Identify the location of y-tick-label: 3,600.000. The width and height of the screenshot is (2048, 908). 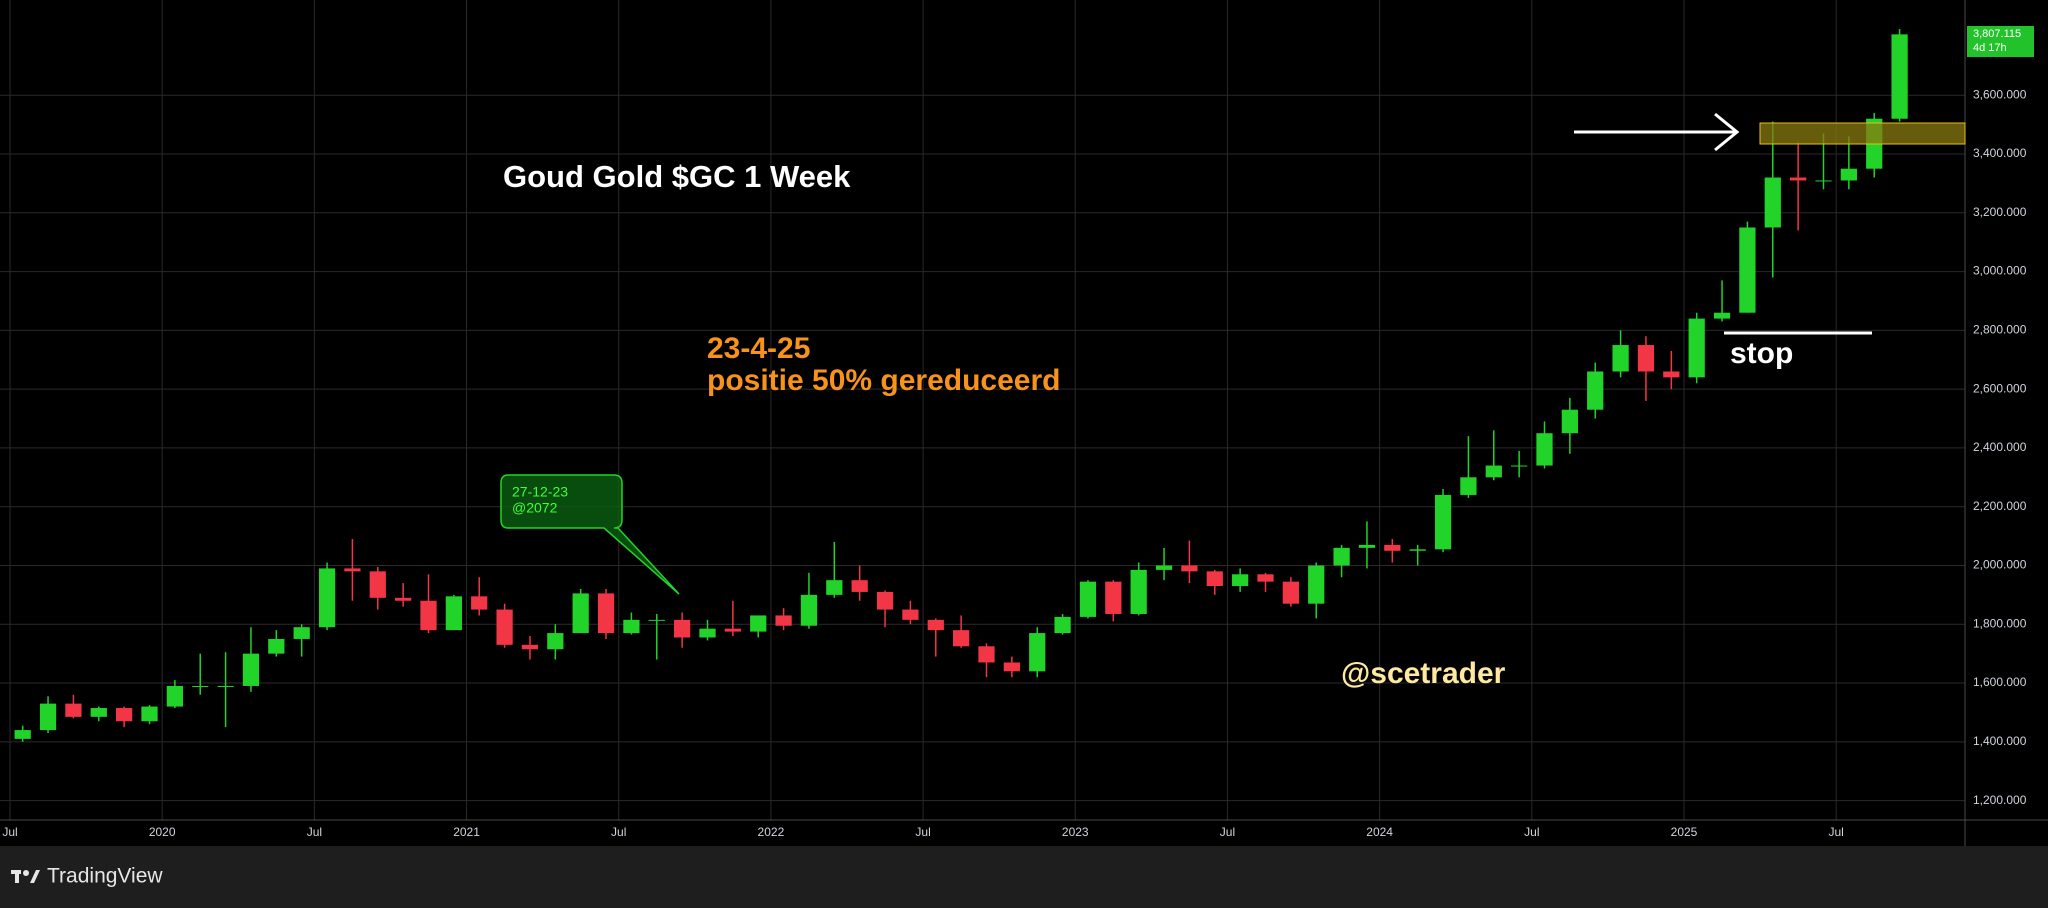
(2000, 94).